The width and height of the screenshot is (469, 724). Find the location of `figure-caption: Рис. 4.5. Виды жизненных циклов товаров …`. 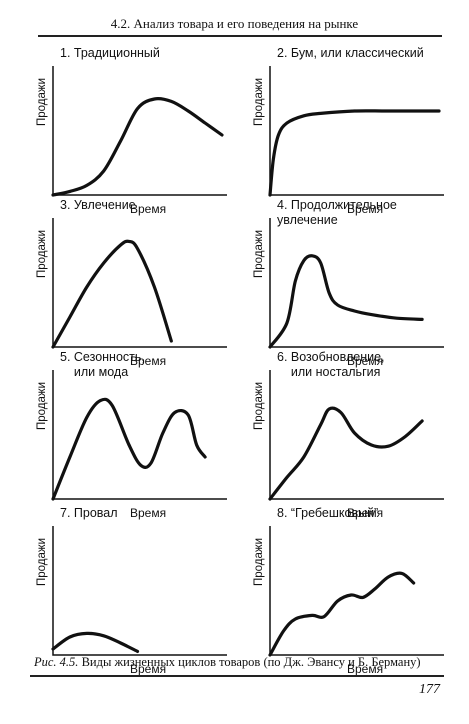

figure-caption: Рис. 4.5. Виды жизненных циклов товаров … is located at coordinates (244, 662).